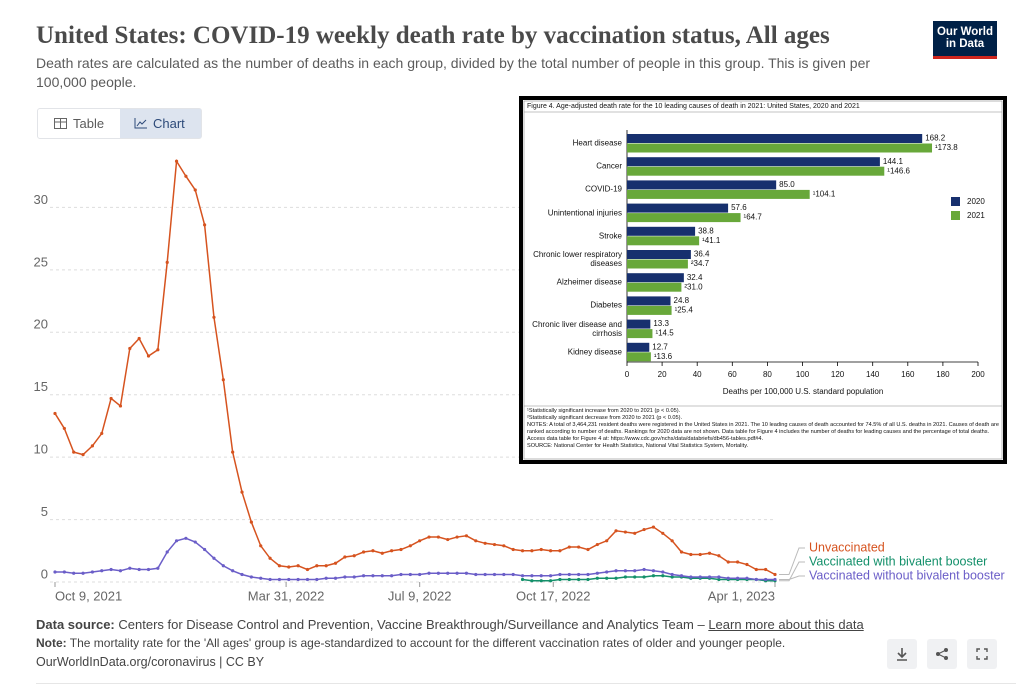  I want to click on x-tick-label: 180, so click(943, 374).